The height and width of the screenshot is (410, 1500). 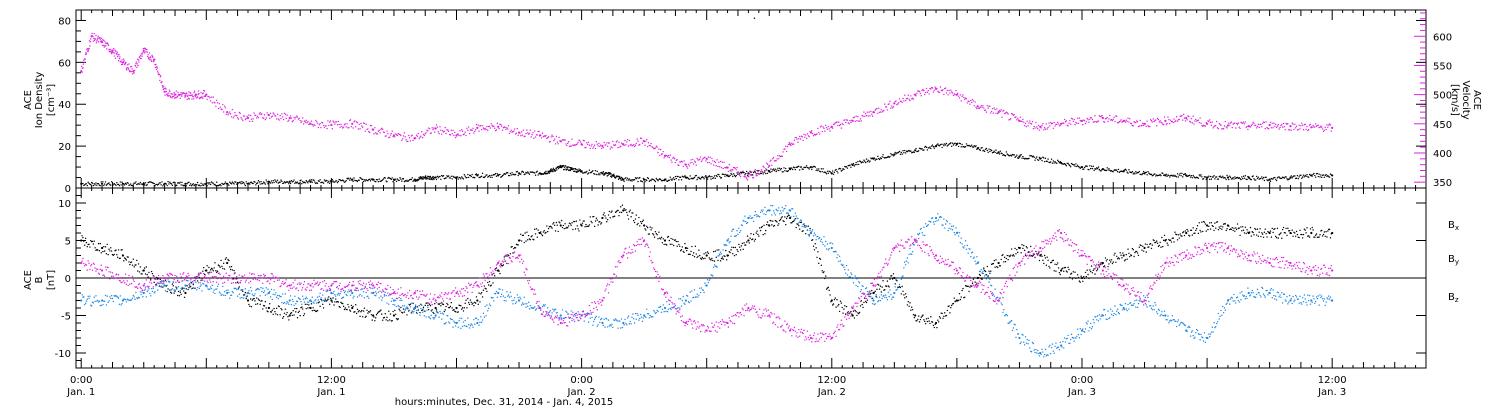 What do you see at coordinates (143, 50) in the screenshot?
I see `velocity-point` at bounding box center [143, 50].